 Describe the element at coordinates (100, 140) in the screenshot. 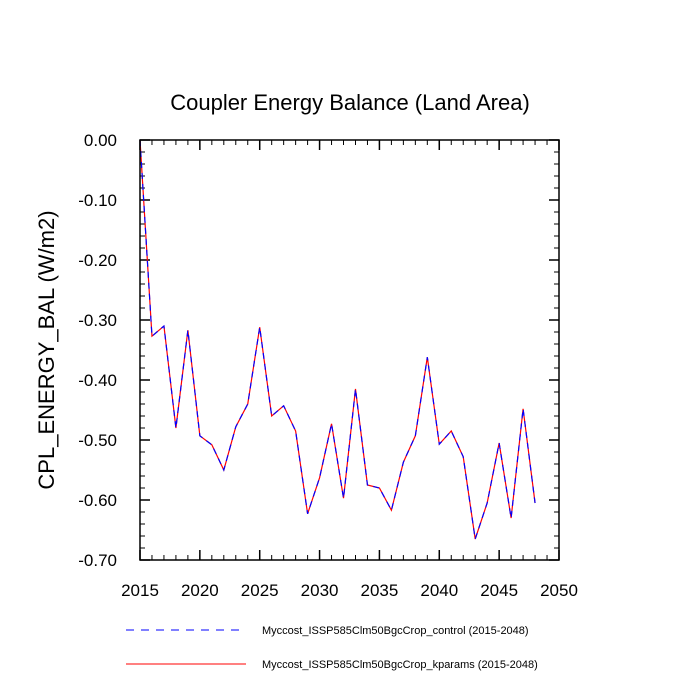

I see `y-tick-label: 0.00` at that location.